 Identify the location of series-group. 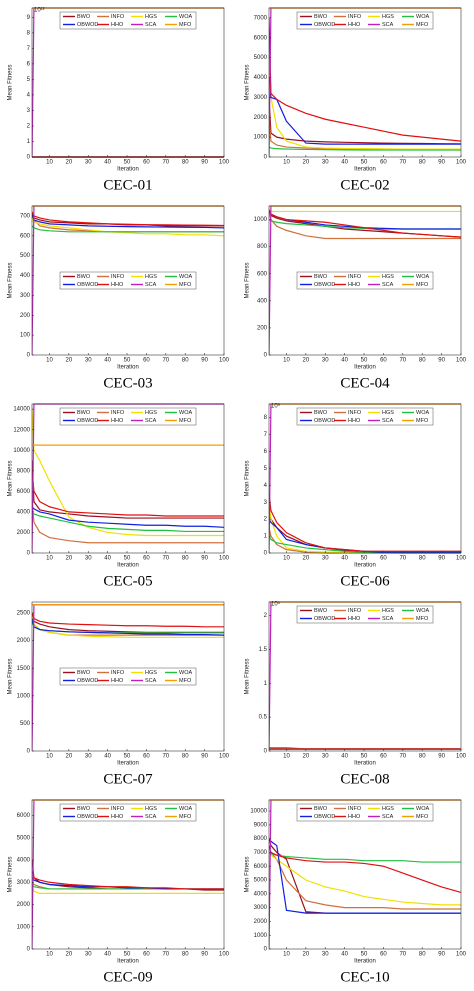
(128, 678).